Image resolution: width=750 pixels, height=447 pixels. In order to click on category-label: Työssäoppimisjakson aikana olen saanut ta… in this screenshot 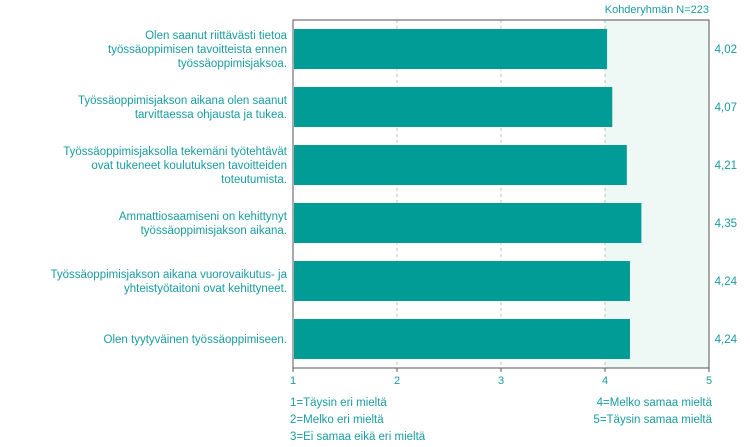, I will do `click(183, 108)`.